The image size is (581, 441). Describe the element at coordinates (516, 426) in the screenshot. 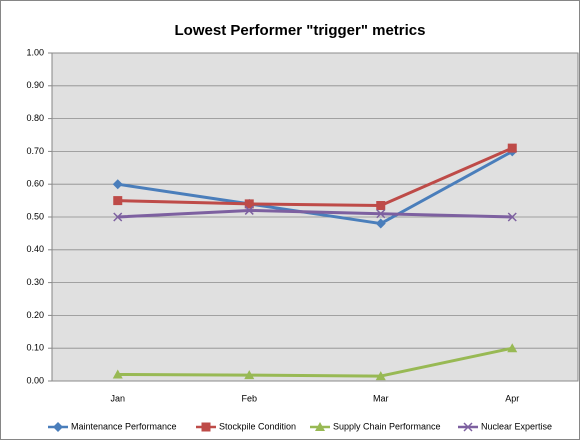

I see `legend-label: Nuclear Expertise` at that location.